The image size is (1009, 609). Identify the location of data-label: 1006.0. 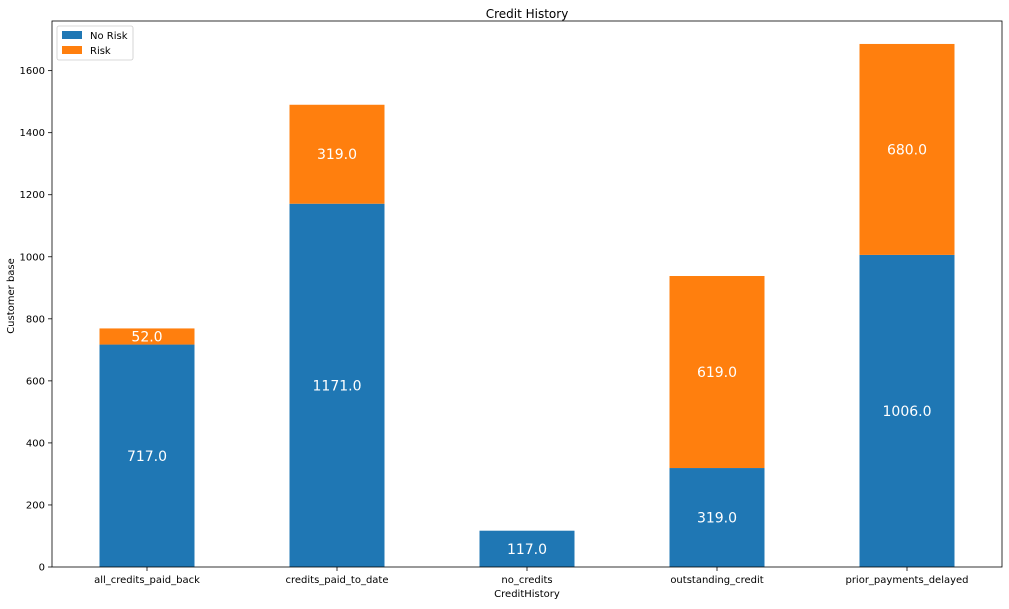
(907, 412).